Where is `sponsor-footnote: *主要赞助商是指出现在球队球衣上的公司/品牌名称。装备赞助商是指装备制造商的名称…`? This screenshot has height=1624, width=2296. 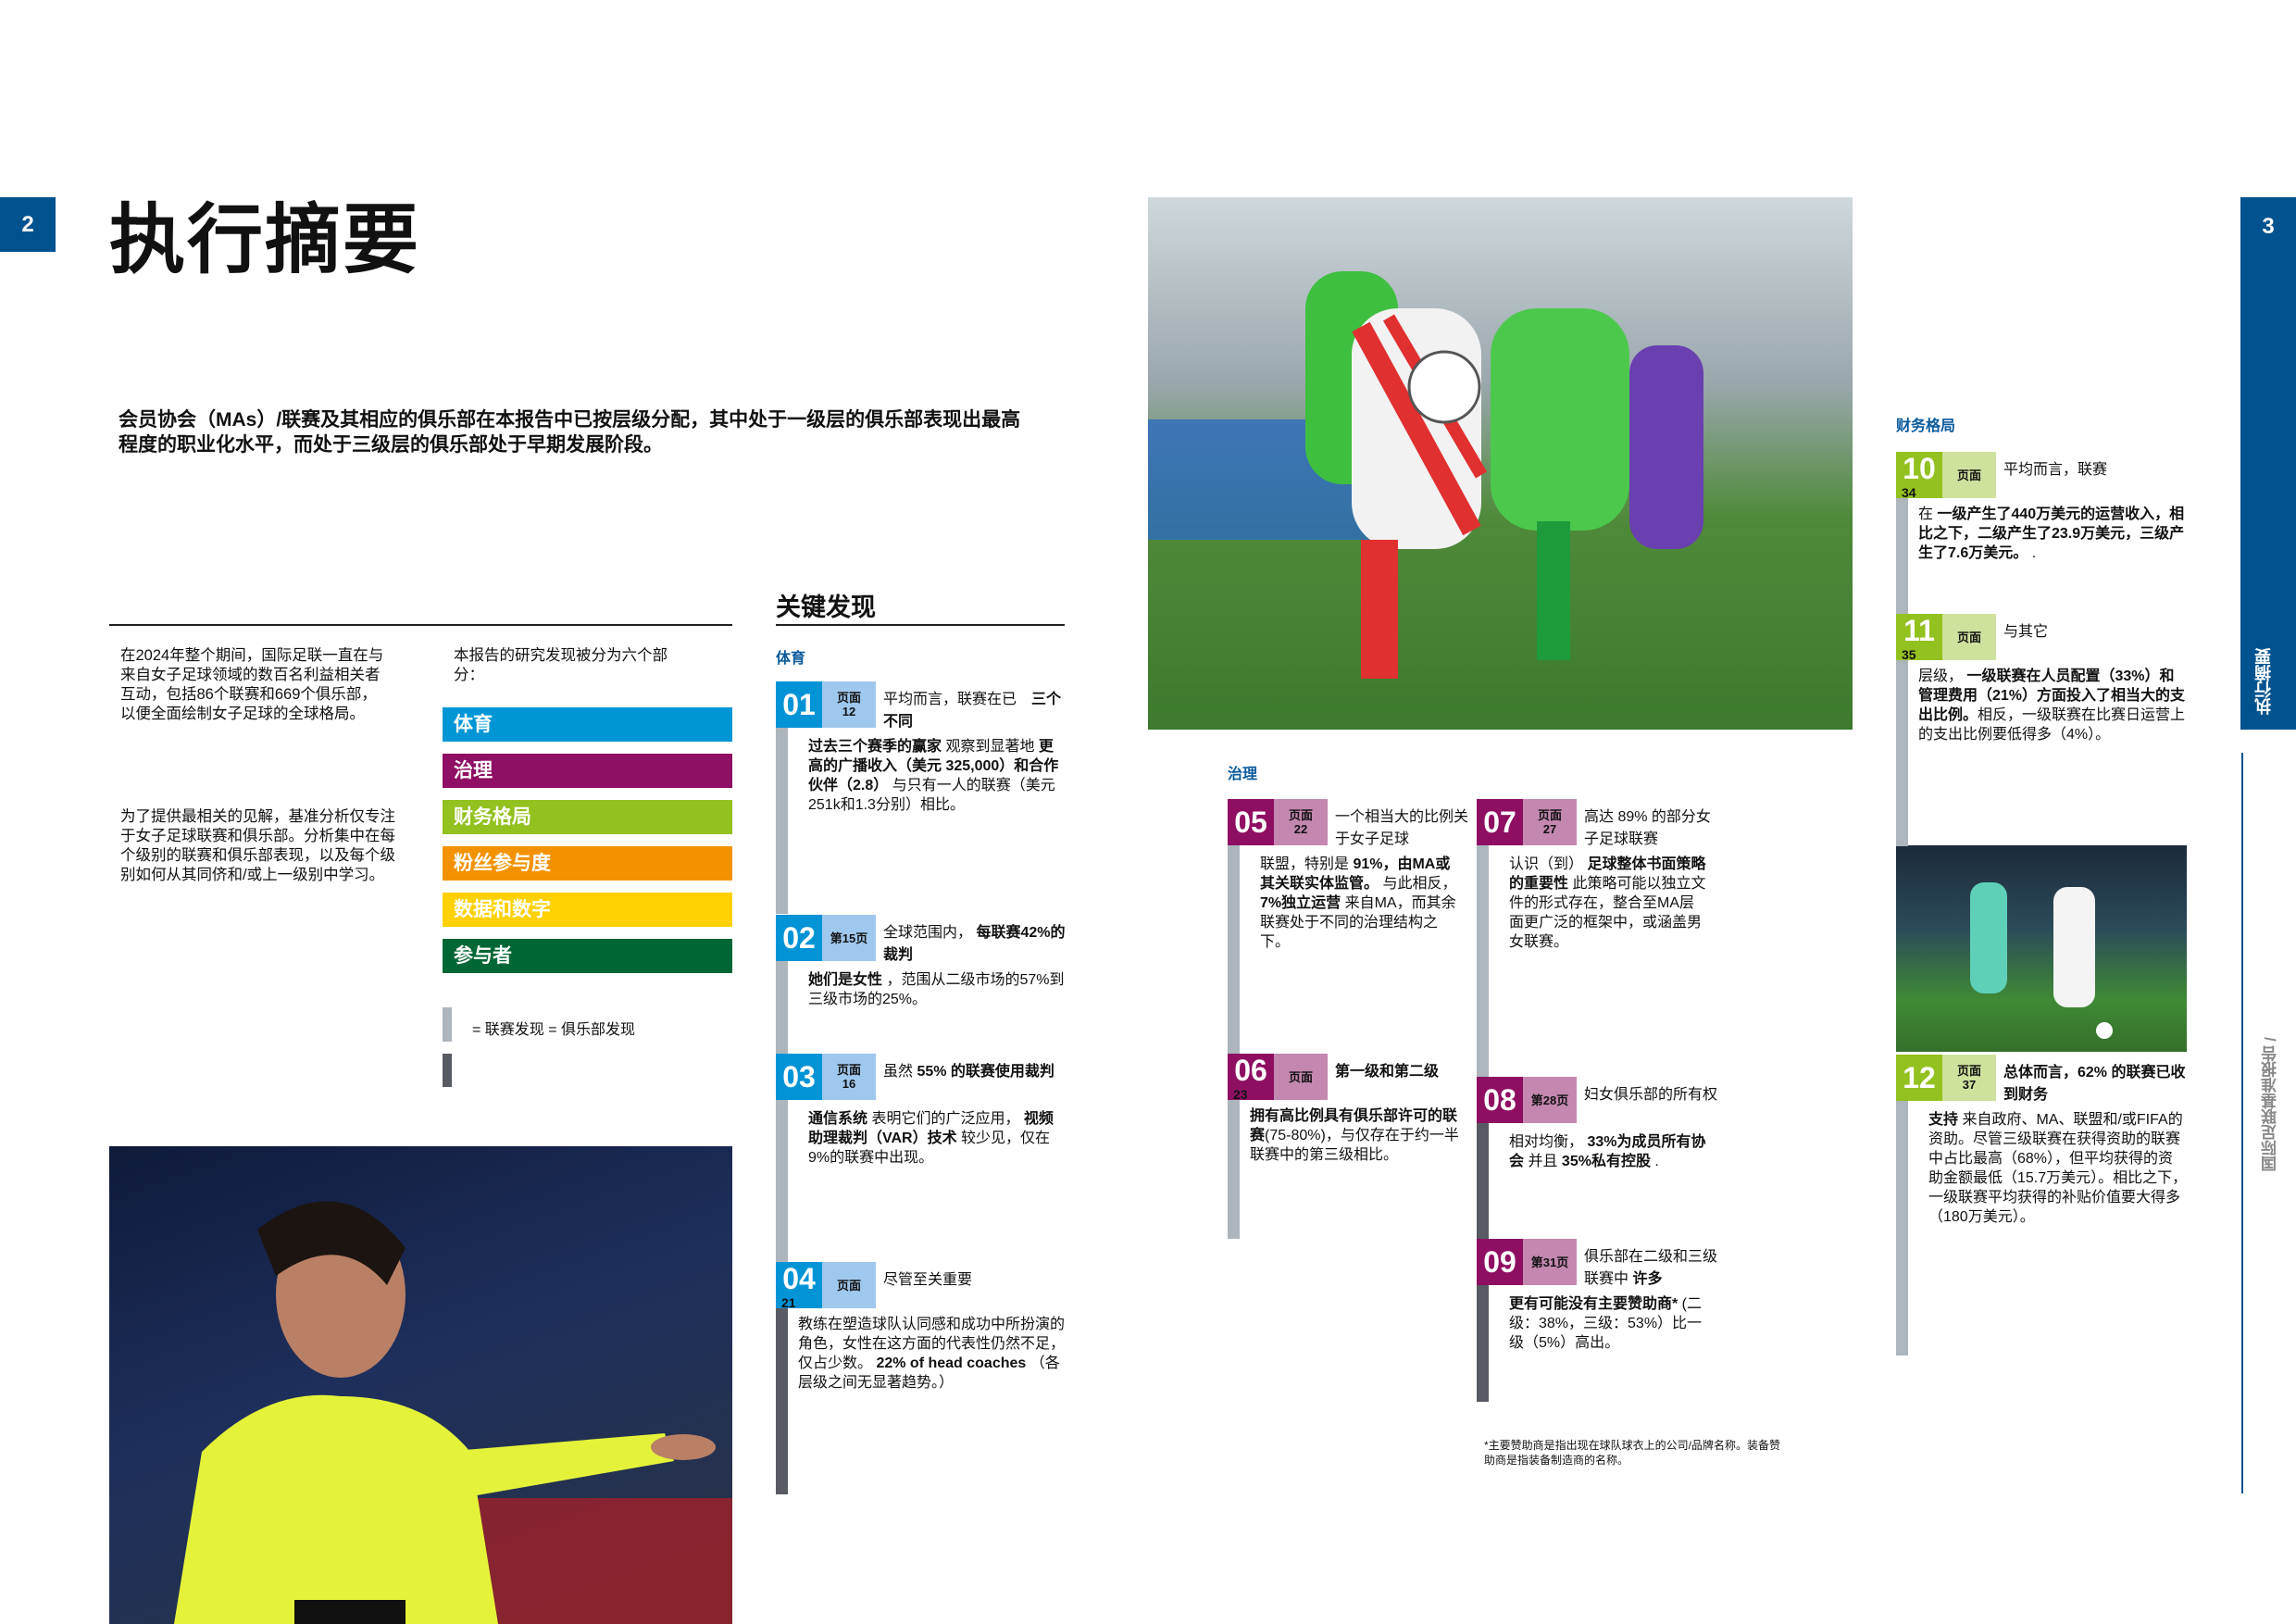 sponsor-footnote: *主要赞助商是指出现在球队球衣上的公司/品牌名称。装备赞助商是指装备制造商的名称… is located at coordinates (1632, 1453).